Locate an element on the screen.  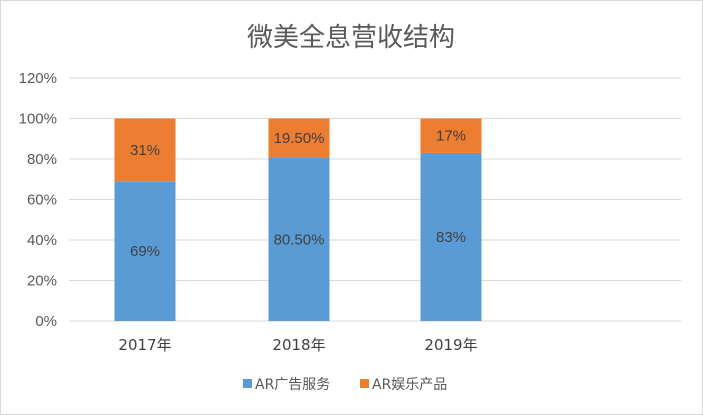
legend-item: AR娱乐产品 is located at coordinates (409, 385).